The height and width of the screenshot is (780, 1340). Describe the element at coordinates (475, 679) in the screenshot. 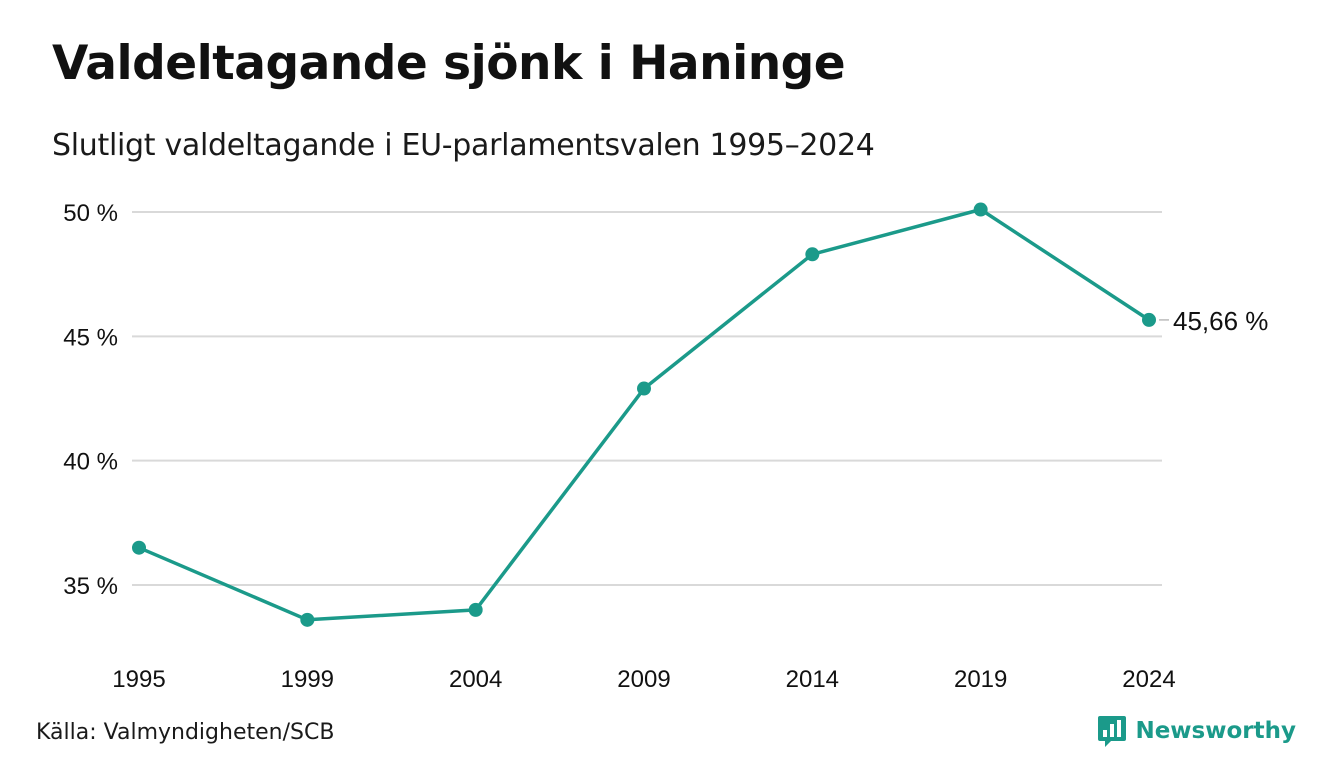

I see `x-tick-label: 2004` at that location.